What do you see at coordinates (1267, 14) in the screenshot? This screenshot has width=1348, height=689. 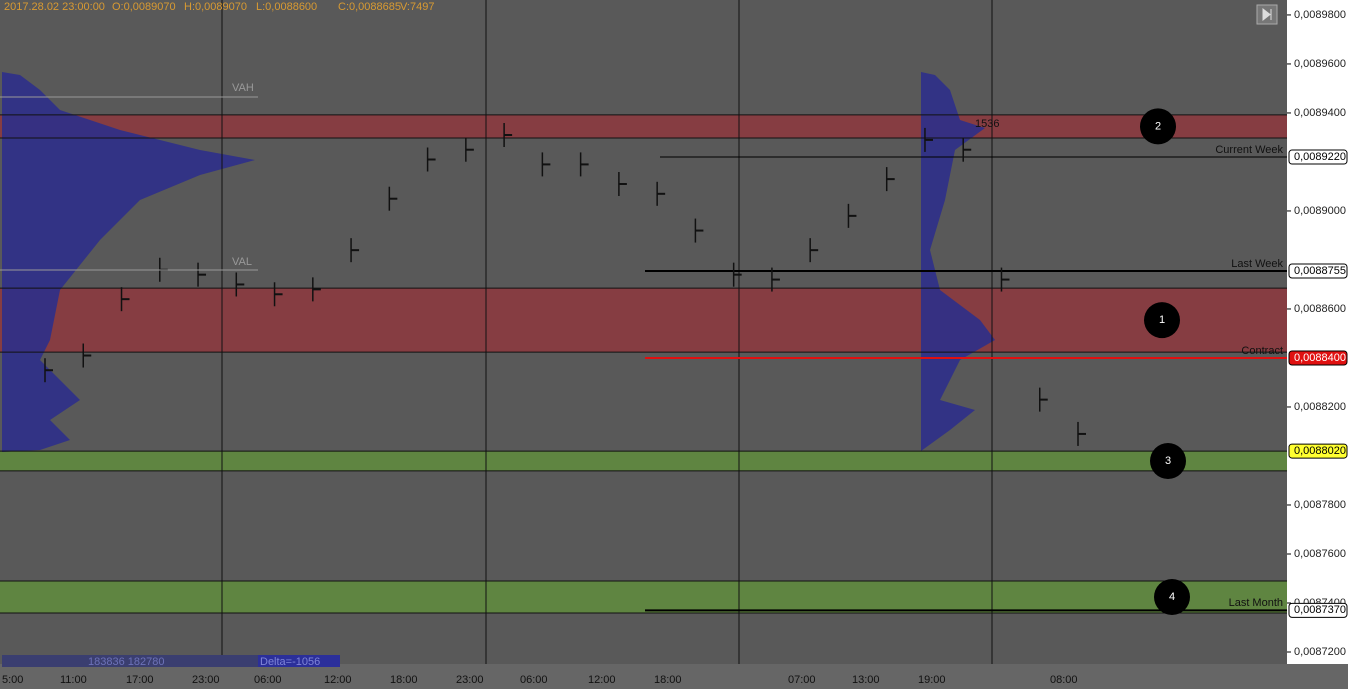 I see `scroll-end-icon` at bounding box center [1267, 14].